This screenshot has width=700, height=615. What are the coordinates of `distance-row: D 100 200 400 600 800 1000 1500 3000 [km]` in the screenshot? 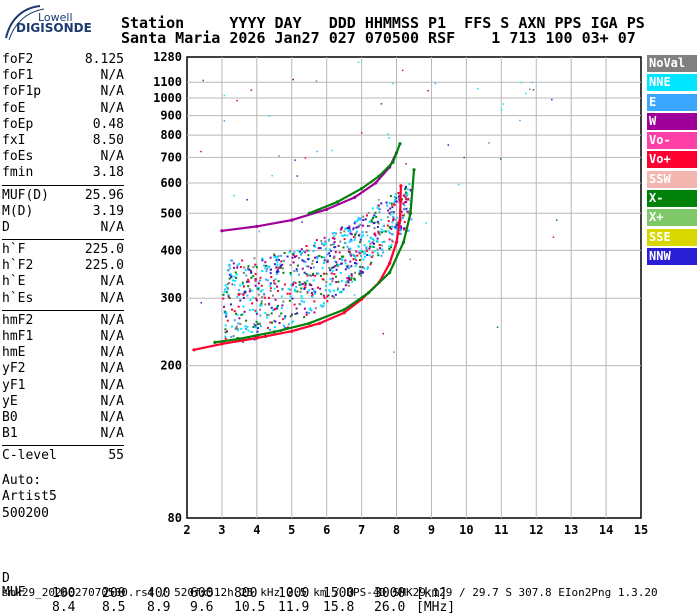 It's located at (224, 578).